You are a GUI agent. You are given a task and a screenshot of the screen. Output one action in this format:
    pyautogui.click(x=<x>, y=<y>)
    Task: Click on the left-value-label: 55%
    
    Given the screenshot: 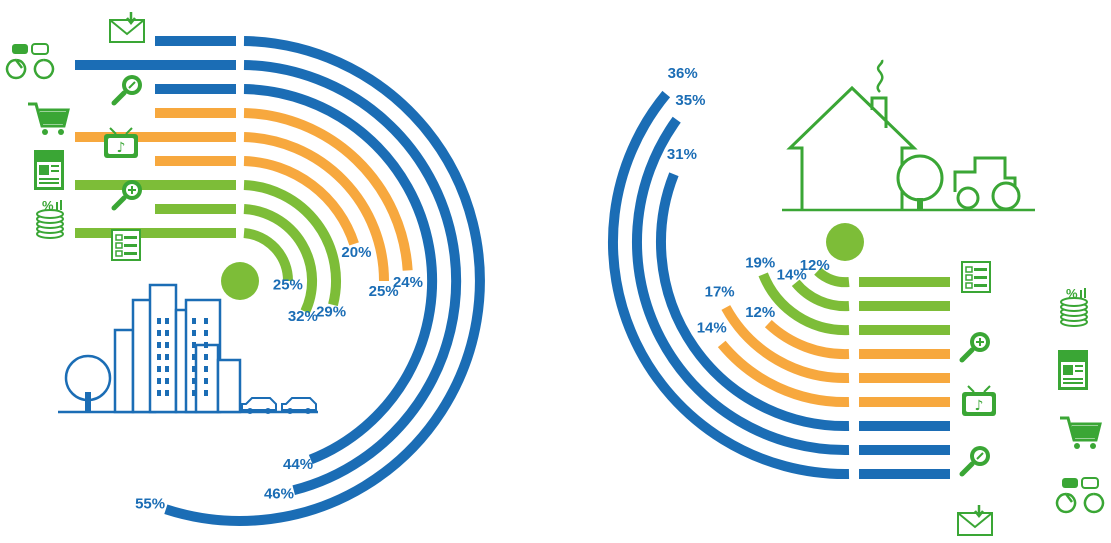 What is the action you would take?
    pyautogui.click(x=150, y=504)
    